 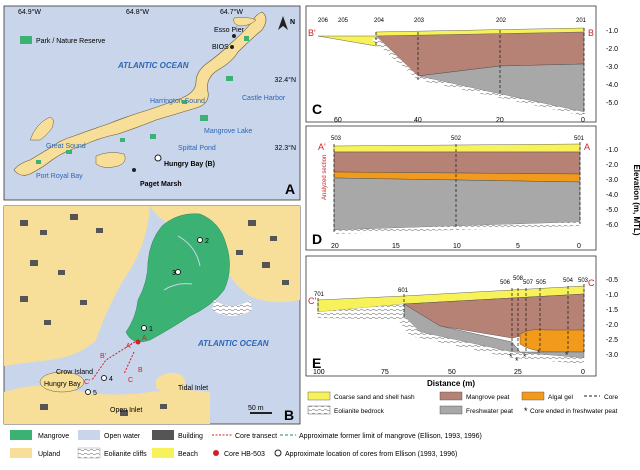 What do you see at coordinates (177, 277) in the screenshot?
I see `mangrove-area` at bounding box center [177, 277].